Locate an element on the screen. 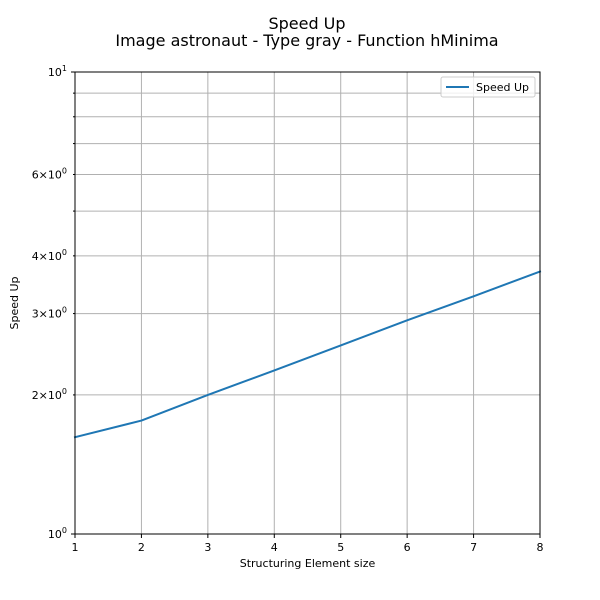 This screenshot has height=600, width=600. legend-box is located at coordinates (488, 87).